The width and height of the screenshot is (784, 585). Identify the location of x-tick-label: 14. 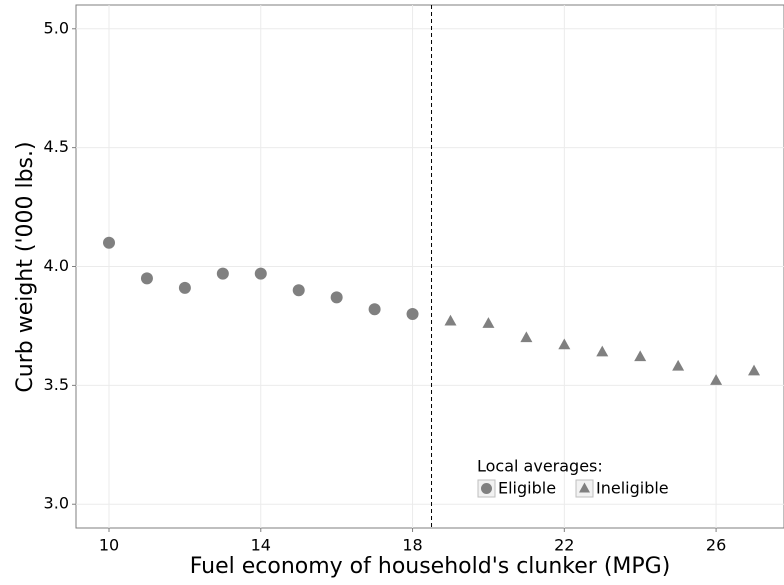
(261, 545).